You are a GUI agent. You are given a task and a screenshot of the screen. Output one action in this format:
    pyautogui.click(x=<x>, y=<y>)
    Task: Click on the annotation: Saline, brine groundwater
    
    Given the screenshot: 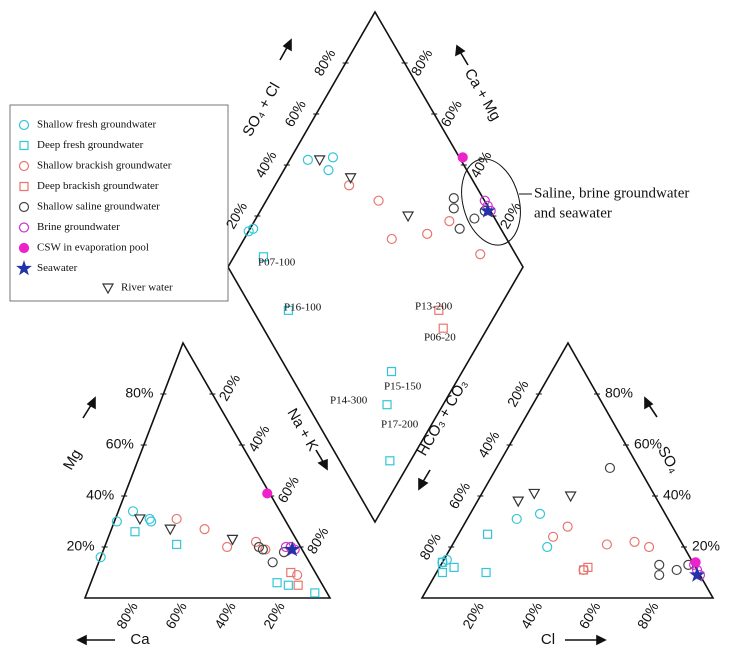 What is the action you would take?
    pyautogui.click(x=611, y=193)
    